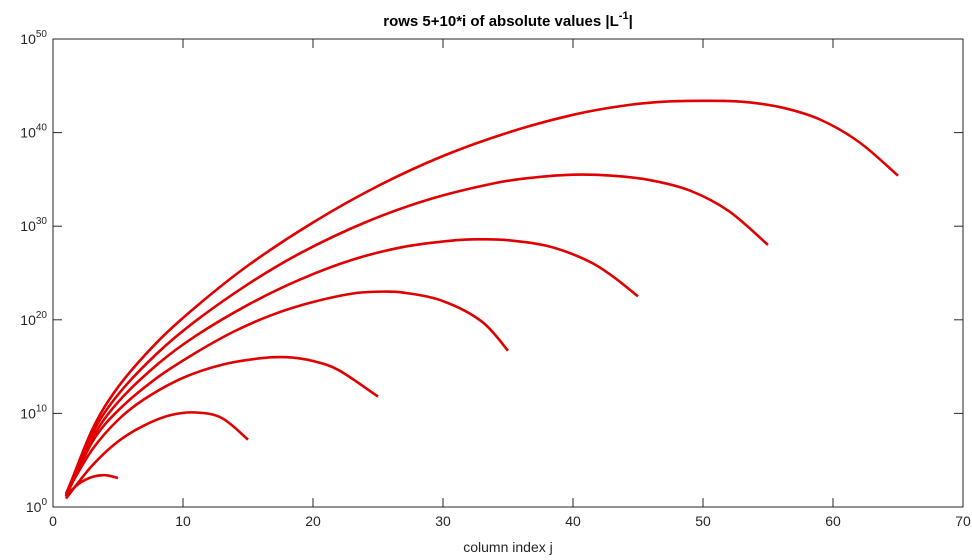 The image size is (972, 560). What do you see at coordinates (42, 408) in the screenshot?
I see `y-tick-label-exponent: 10` at bounding box center [42, 408].